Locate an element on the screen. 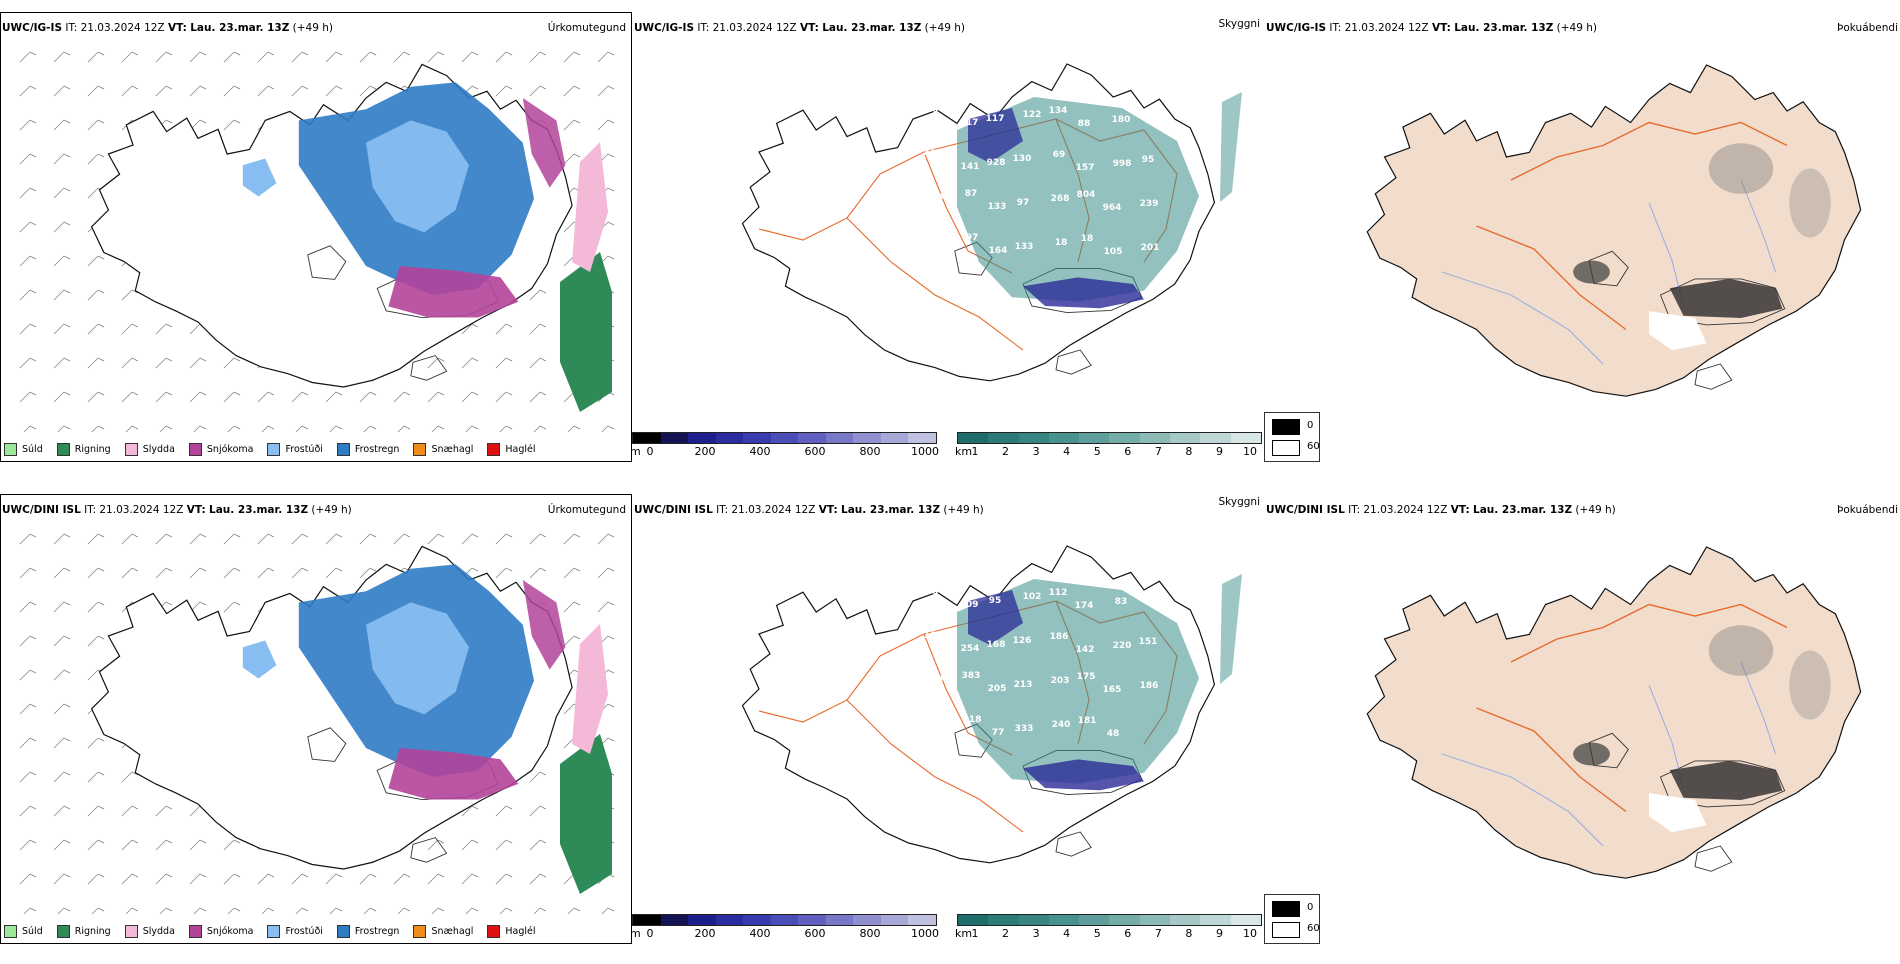  vt-value: Lau. 23.mar. 13Z is located at coordinates (891, 510).